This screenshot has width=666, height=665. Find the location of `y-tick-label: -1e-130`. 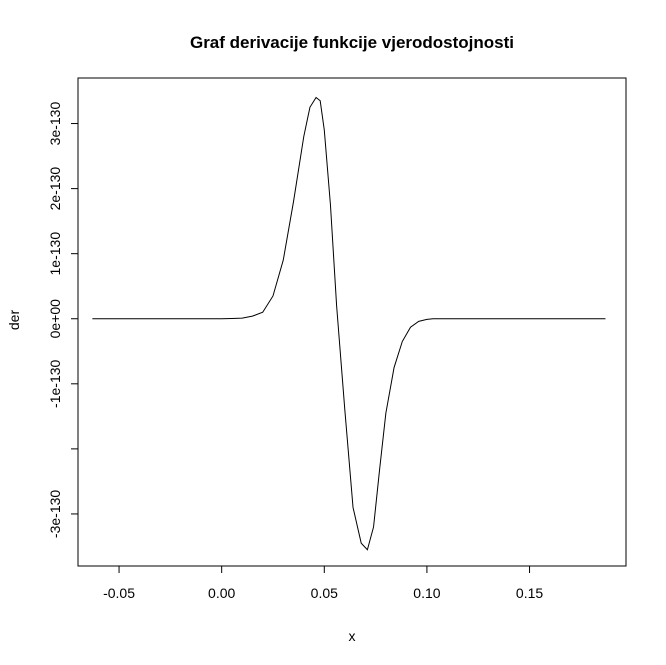

y-tick-label: -1e-130 is located at coordinates (55, 383).